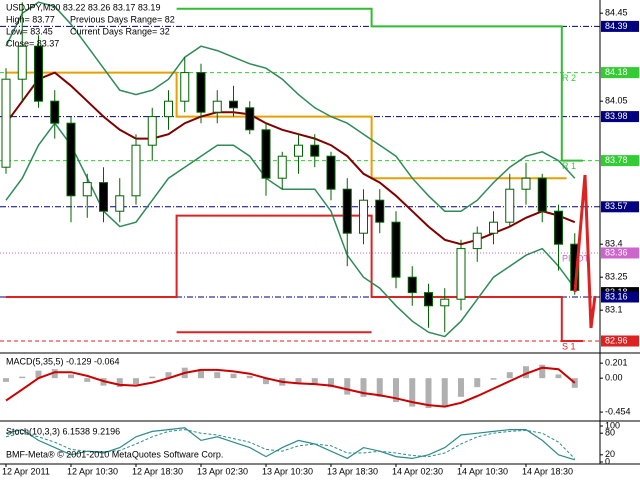  Describe the element at coordinates (547, 471) in the screenshot. I see `x-tick-label: 14 Apr 18:30` at that location.